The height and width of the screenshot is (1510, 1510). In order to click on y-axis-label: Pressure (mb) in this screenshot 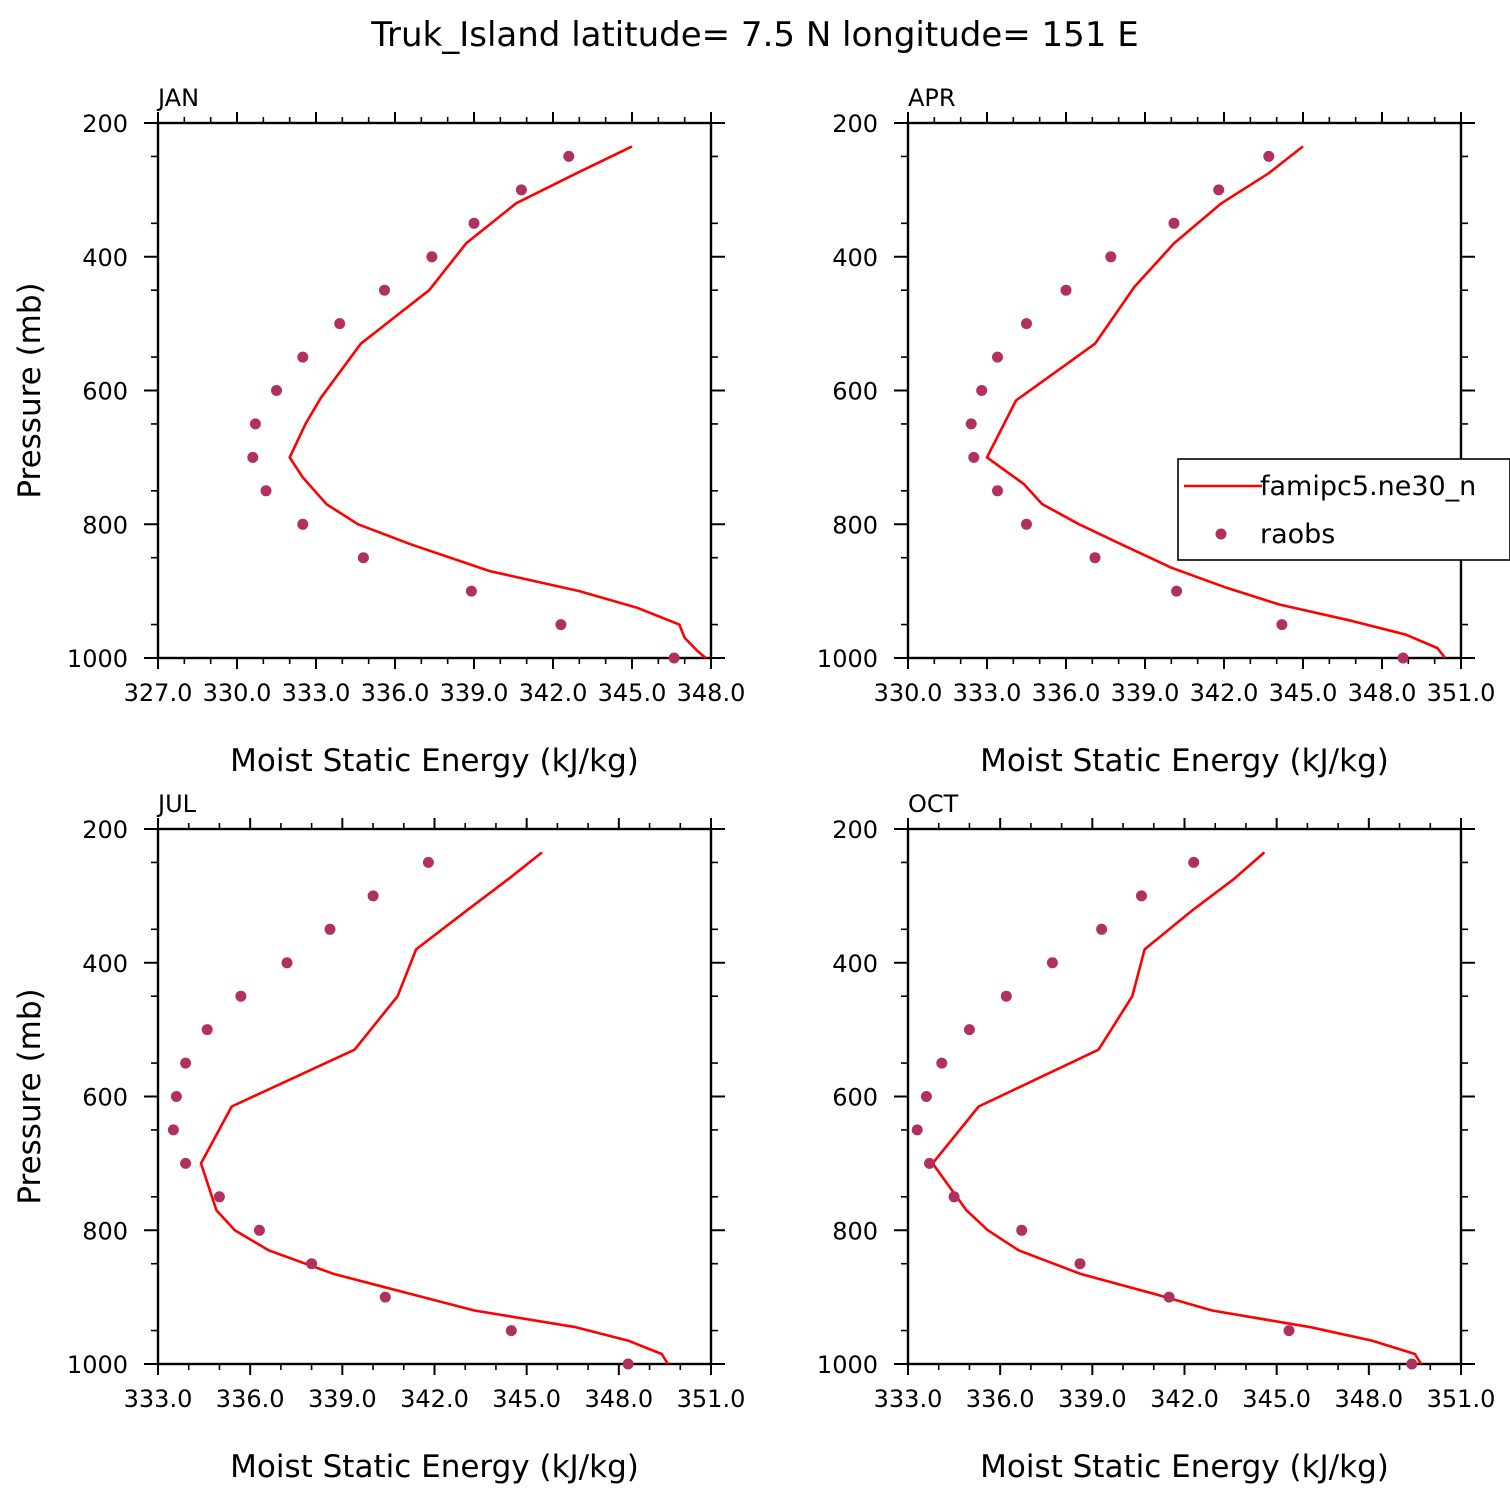, I will do `click(30, 390)`.